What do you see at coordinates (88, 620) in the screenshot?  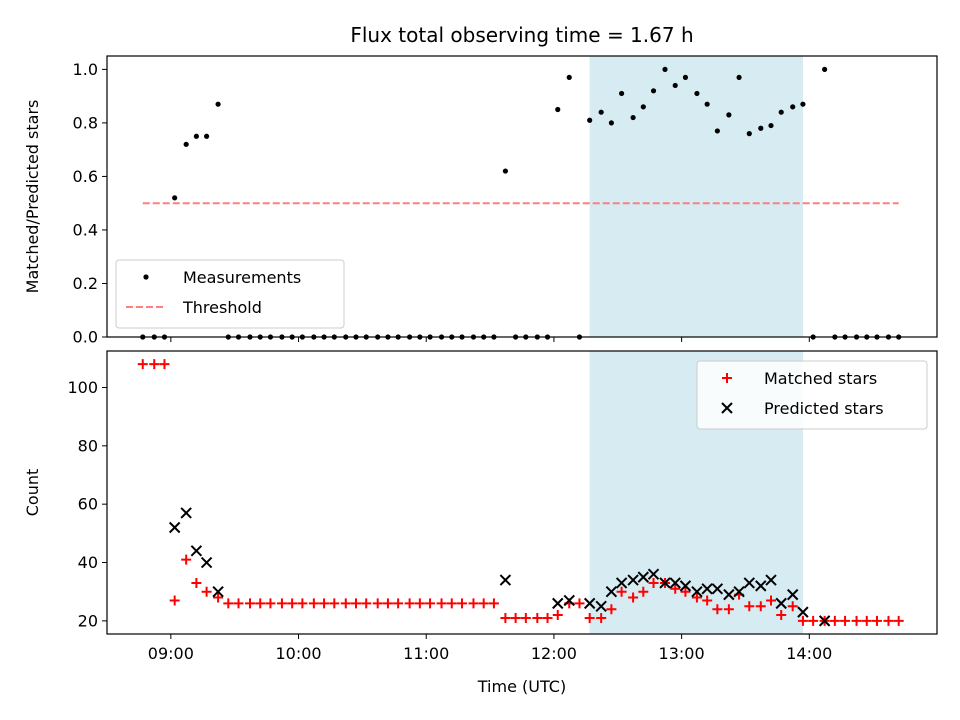 I see `y-tick-label: 20` at bounding box center [88, 620].